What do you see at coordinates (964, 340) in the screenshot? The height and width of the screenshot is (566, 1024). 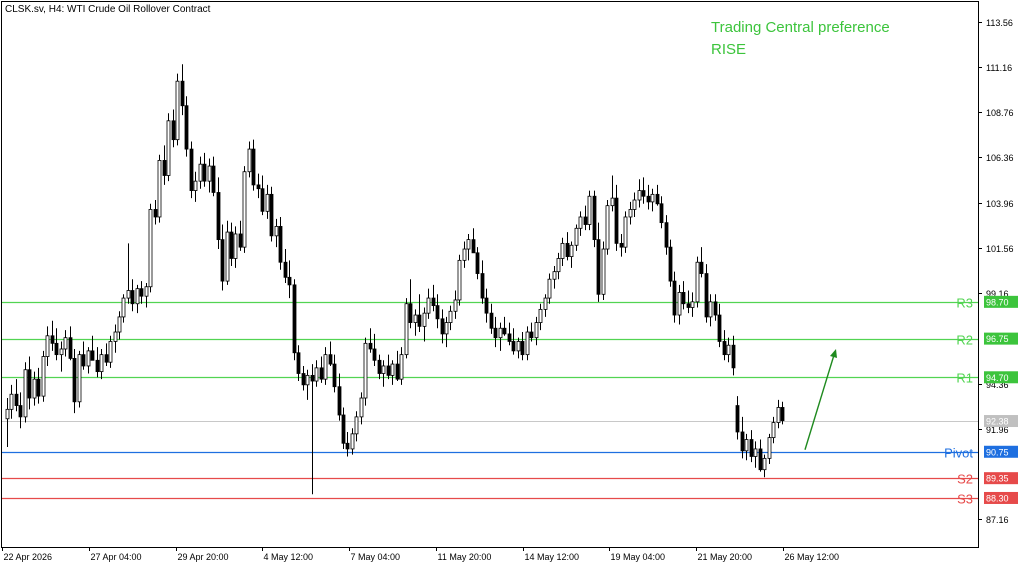 I see `level-label-r2: R2` at bounding box center [964, 340].